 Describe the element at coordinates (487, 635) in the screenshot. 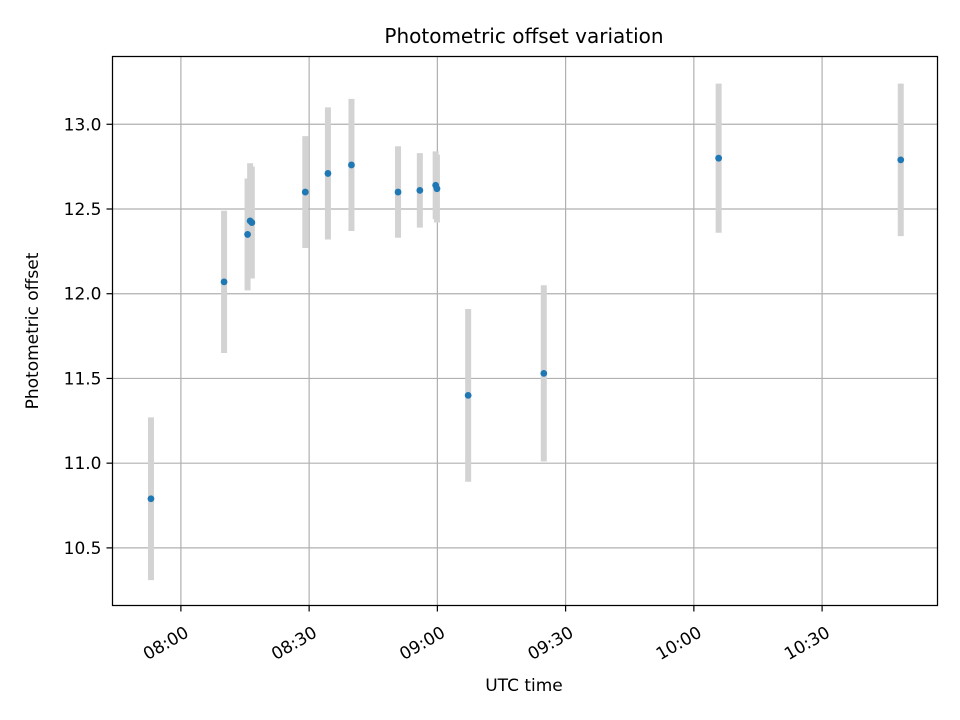

I see `x-axis-ticks: 08:00 08:30 09:00 09:30 10:00 10:30` at that location.